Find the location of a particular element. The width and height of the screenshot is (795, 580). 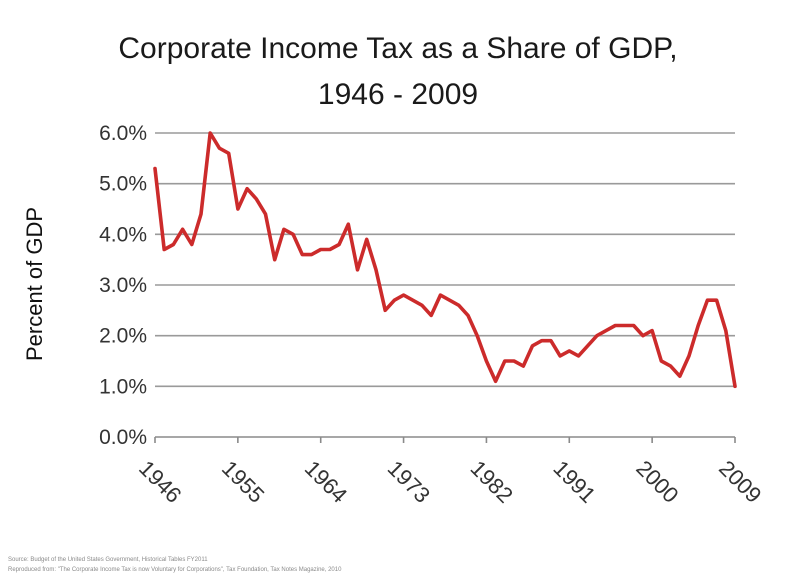

y-tick-label: 2.0% is located at coordinates (123, 336).